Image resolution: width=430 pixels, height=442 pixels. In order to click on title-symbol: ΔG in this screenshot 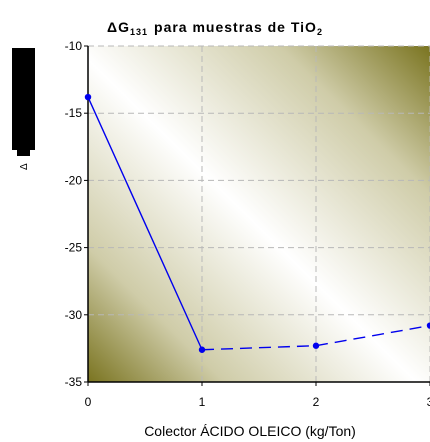, I will do `click(118, 27)`.